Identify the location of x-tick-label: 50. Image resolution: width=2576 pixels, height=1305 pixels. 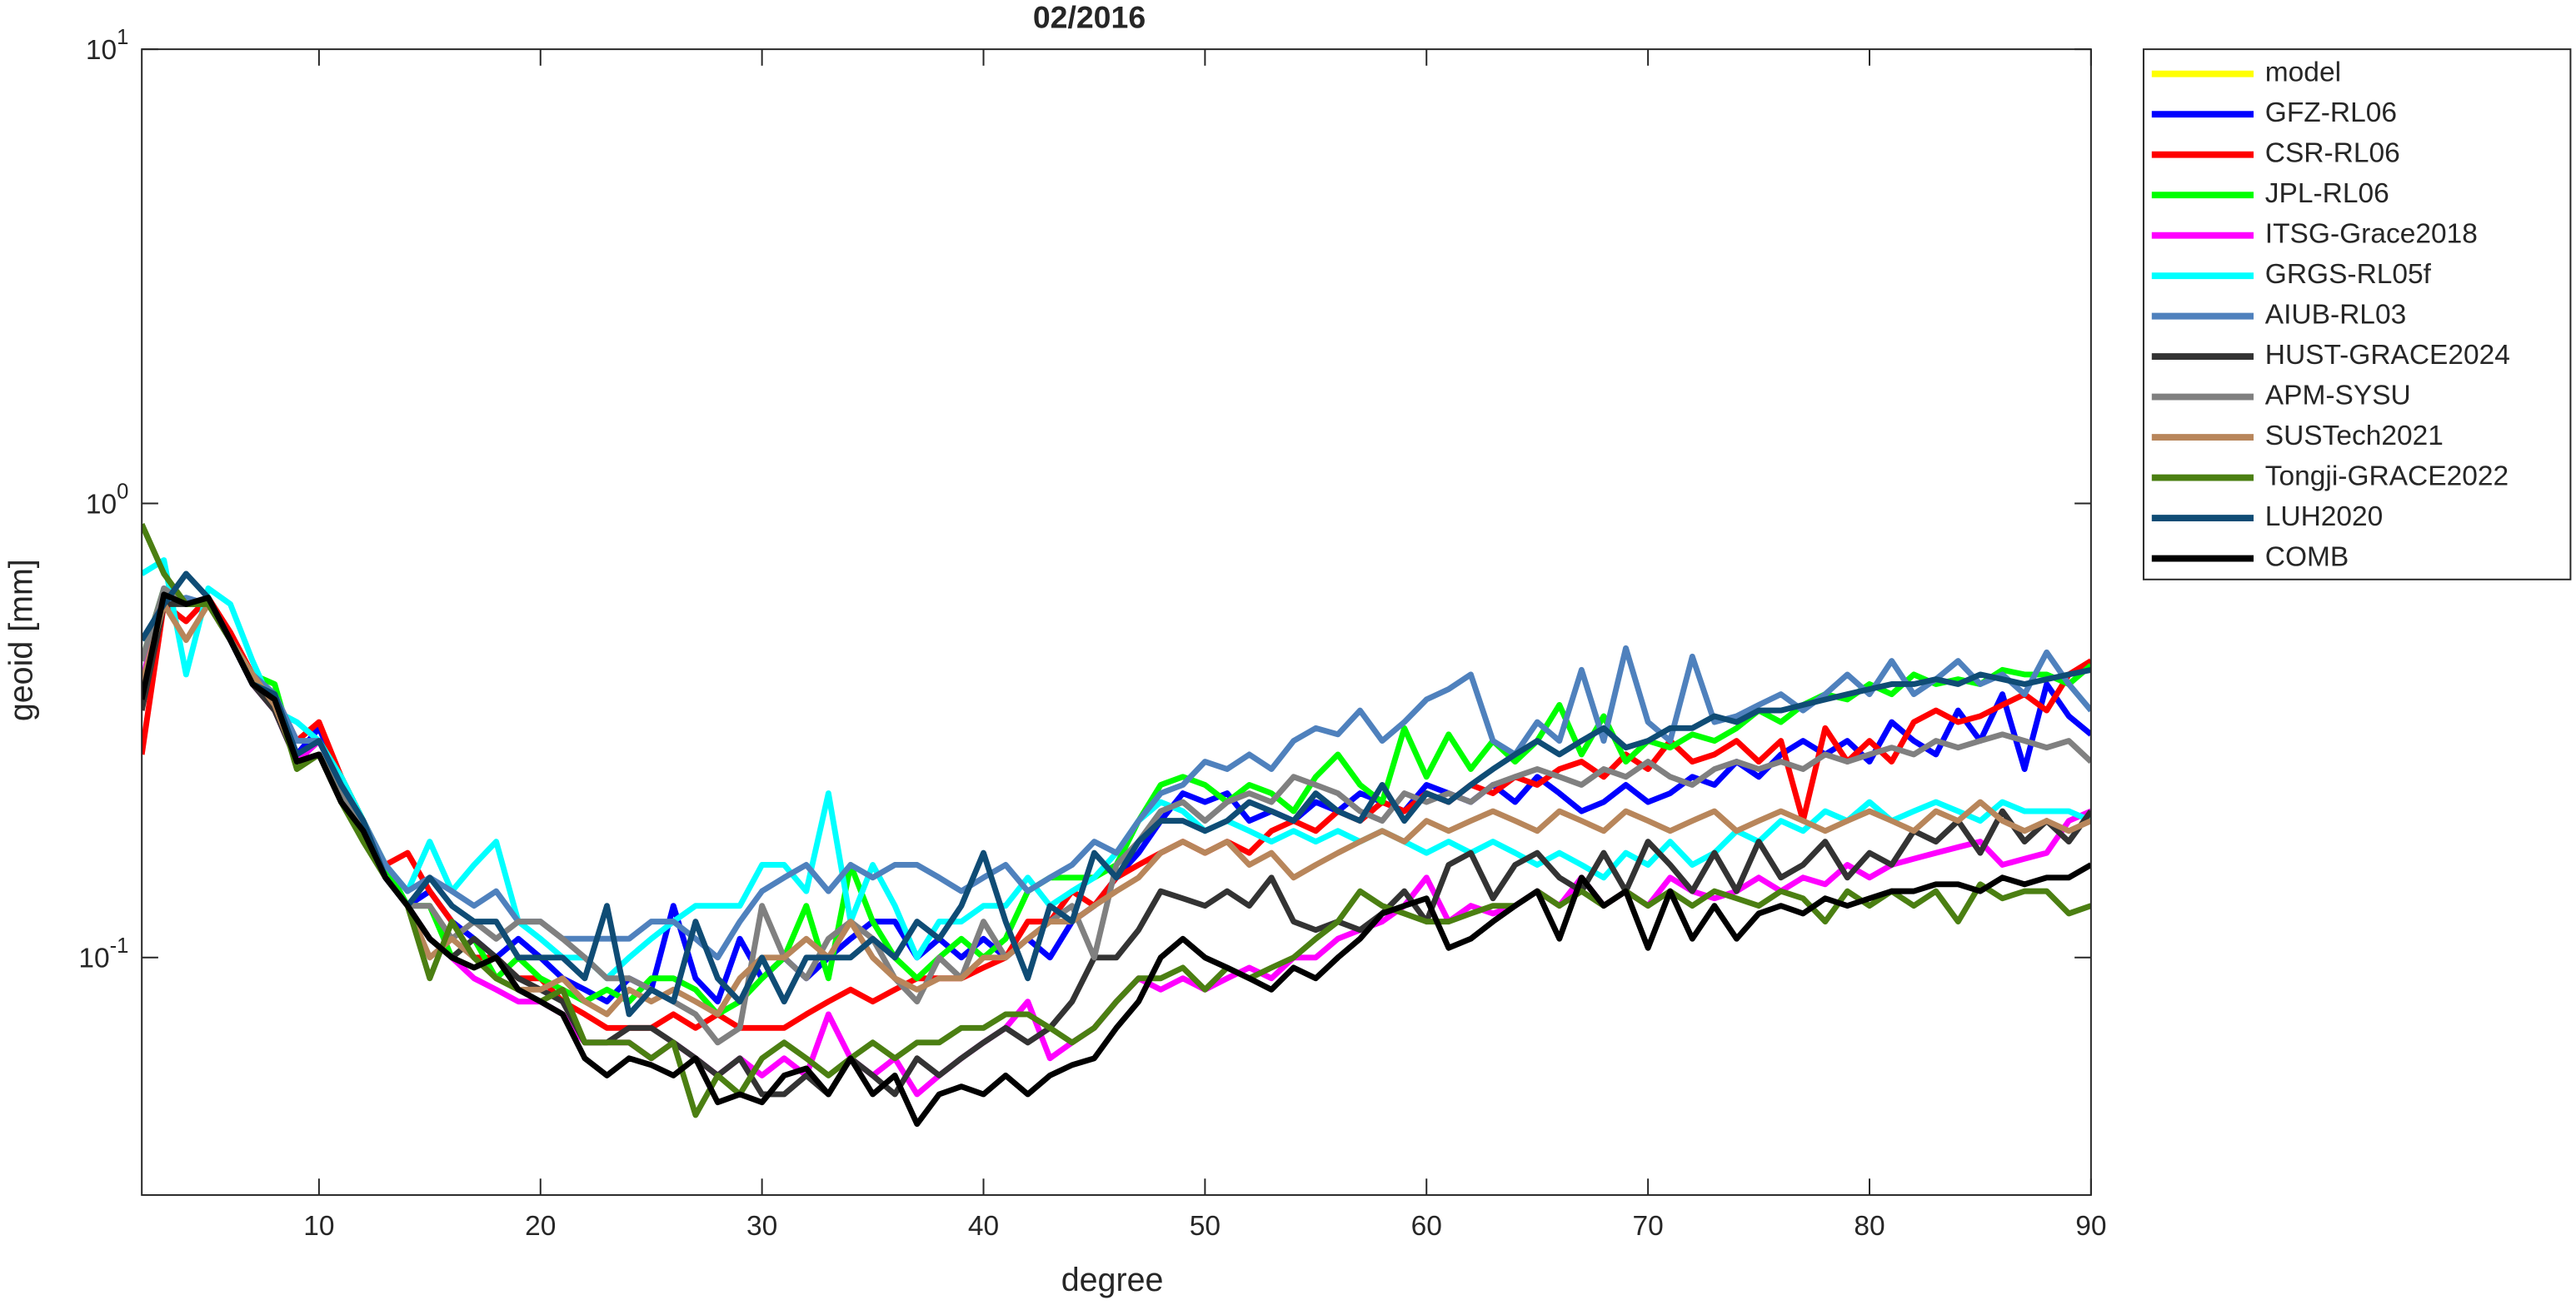
(1205, 1226).